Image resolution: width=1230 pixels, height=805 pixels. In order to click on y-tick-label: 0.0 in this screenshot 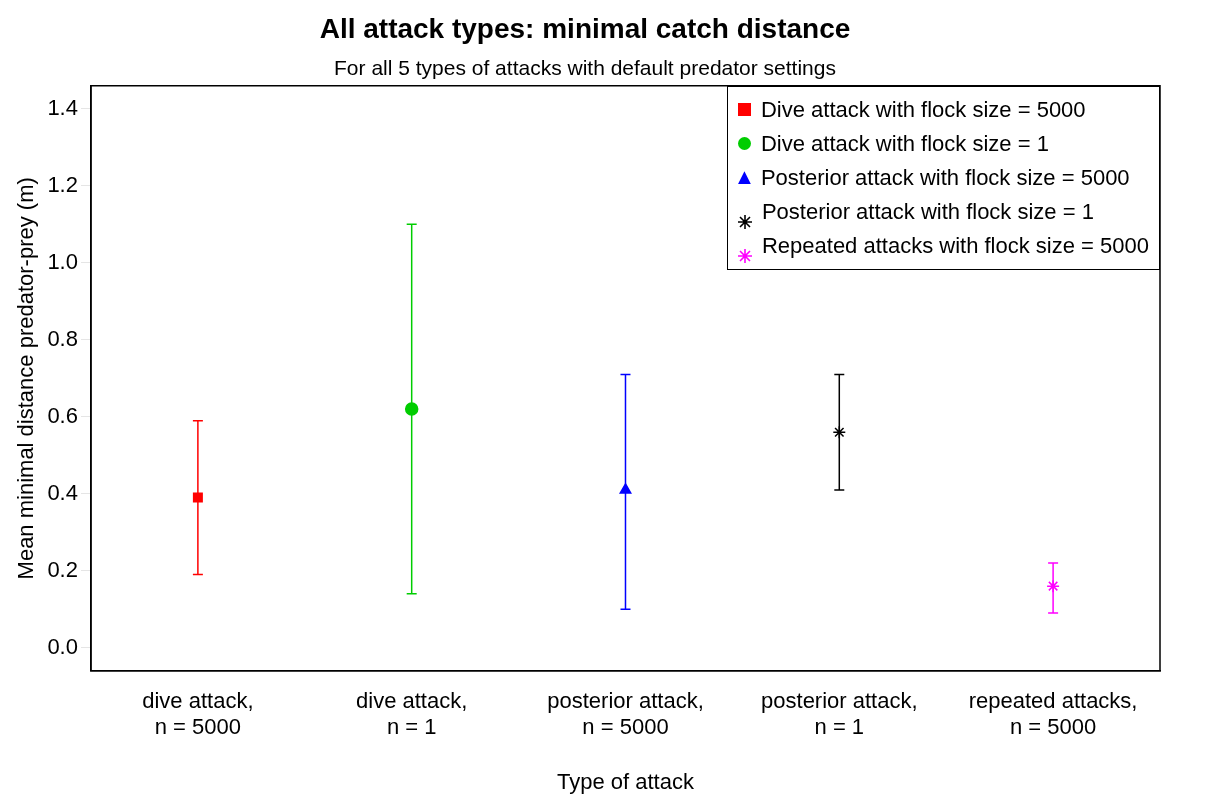, I will do `click(62, 646)`.